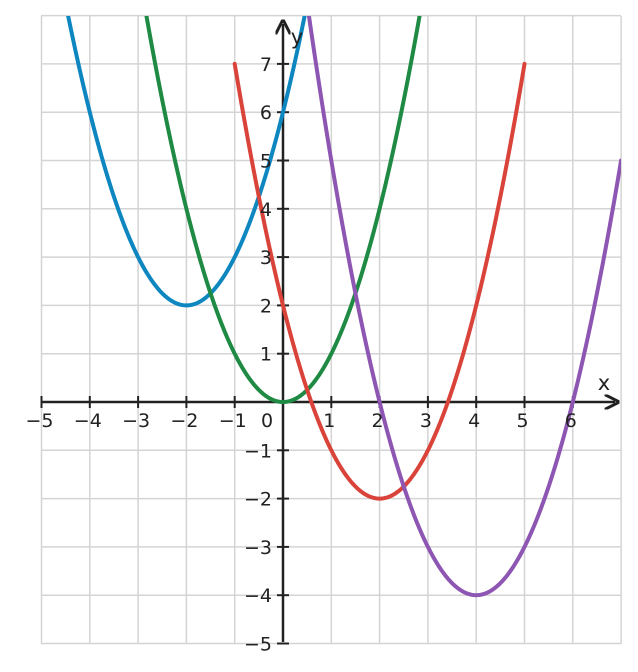 The image size is (638, 672). What do you see at coordinates (571, 421) in the screenshot?
I see `x-tick-label: 6` at bounding box center [571, 421].